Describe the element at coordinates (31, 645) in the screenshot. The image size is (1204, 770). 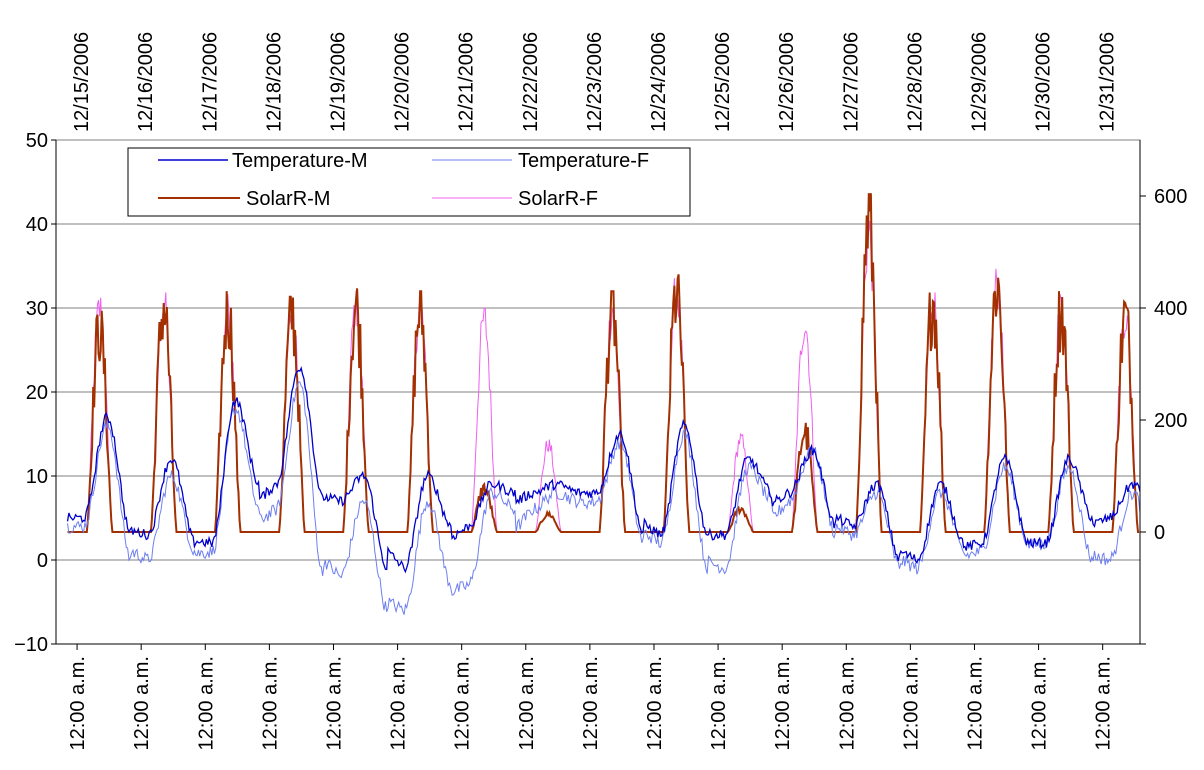
I see `y-left-tick-label: −10` at that location.